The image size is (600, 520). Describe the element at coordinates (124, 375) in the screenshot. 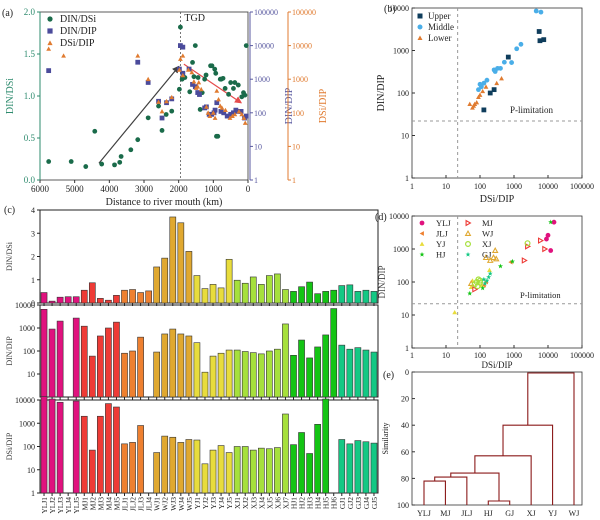

I see `bar-jlj1` at that location.